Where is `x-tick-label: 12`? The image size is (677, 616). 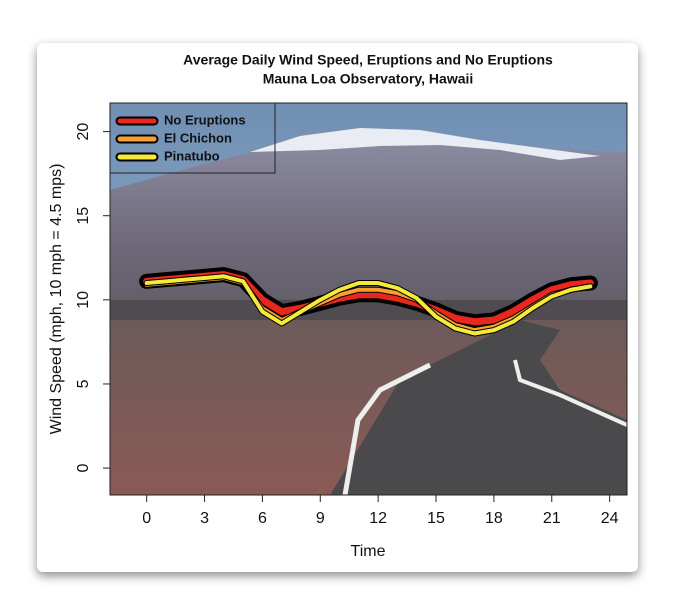
x-tick-label: 12 is located at coordinates (378, 518).